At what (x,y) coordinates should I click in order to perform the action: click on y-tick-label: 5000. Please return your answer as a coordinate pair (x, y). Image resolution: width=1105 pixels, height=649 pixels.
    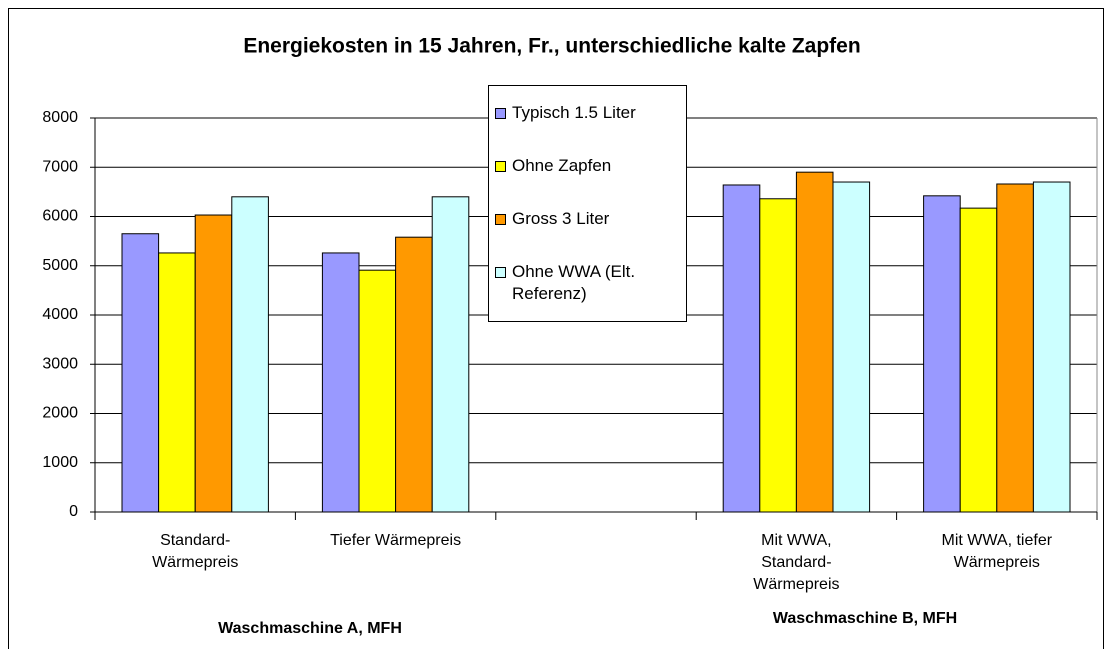
    Looking at the image, I should click on (60, 265).